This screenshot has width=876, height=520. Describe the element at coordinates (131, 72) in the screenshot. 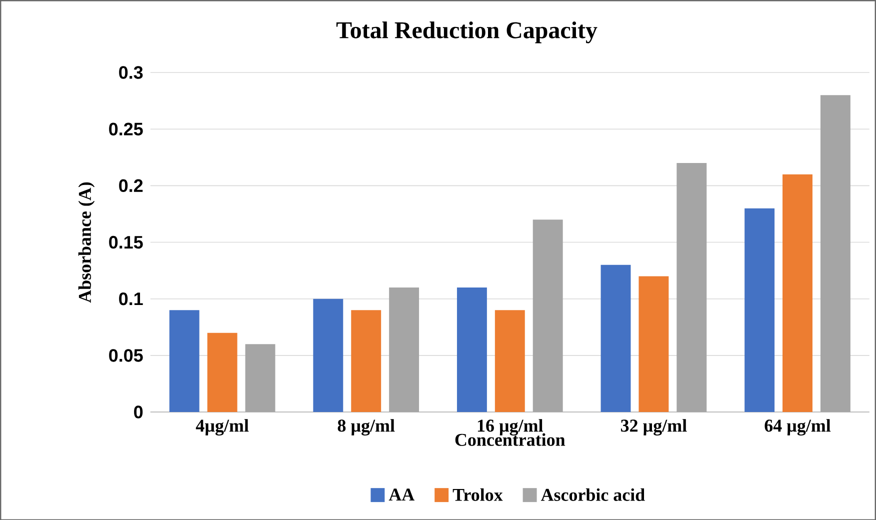

I see `y-tick-label: 0.3` at that location.